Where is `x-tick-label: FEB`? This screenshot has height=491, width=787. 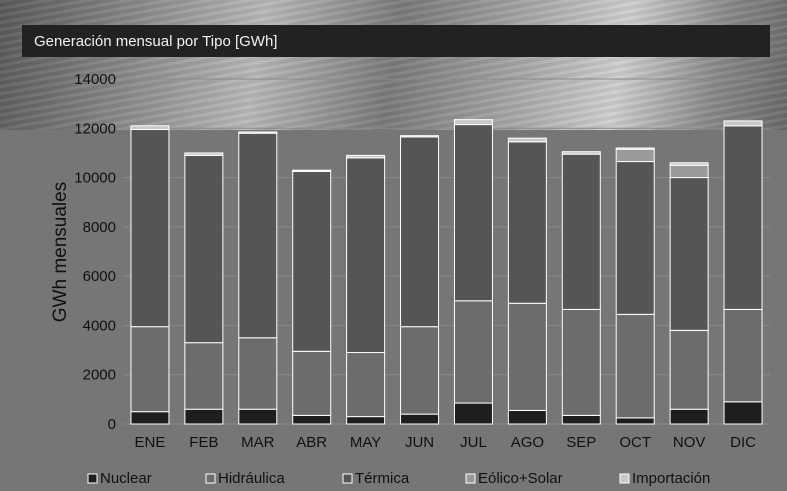 x-tick-label: FEB is located at coordinates (203, 442).